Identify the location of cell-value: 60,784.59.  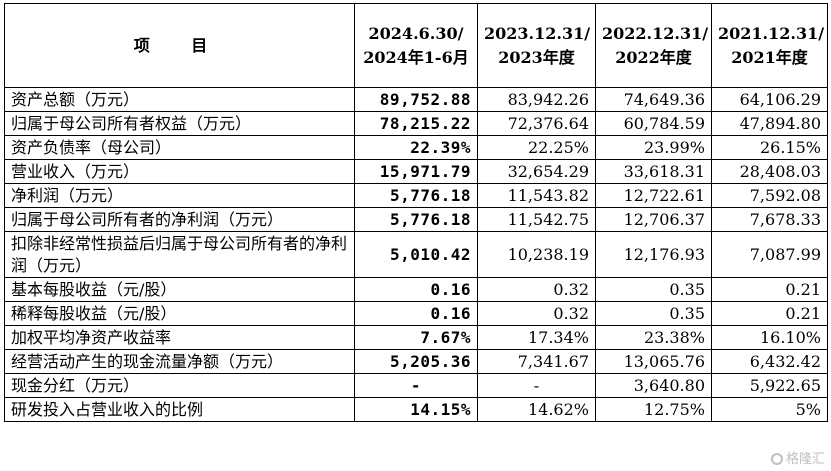
(653, 123).